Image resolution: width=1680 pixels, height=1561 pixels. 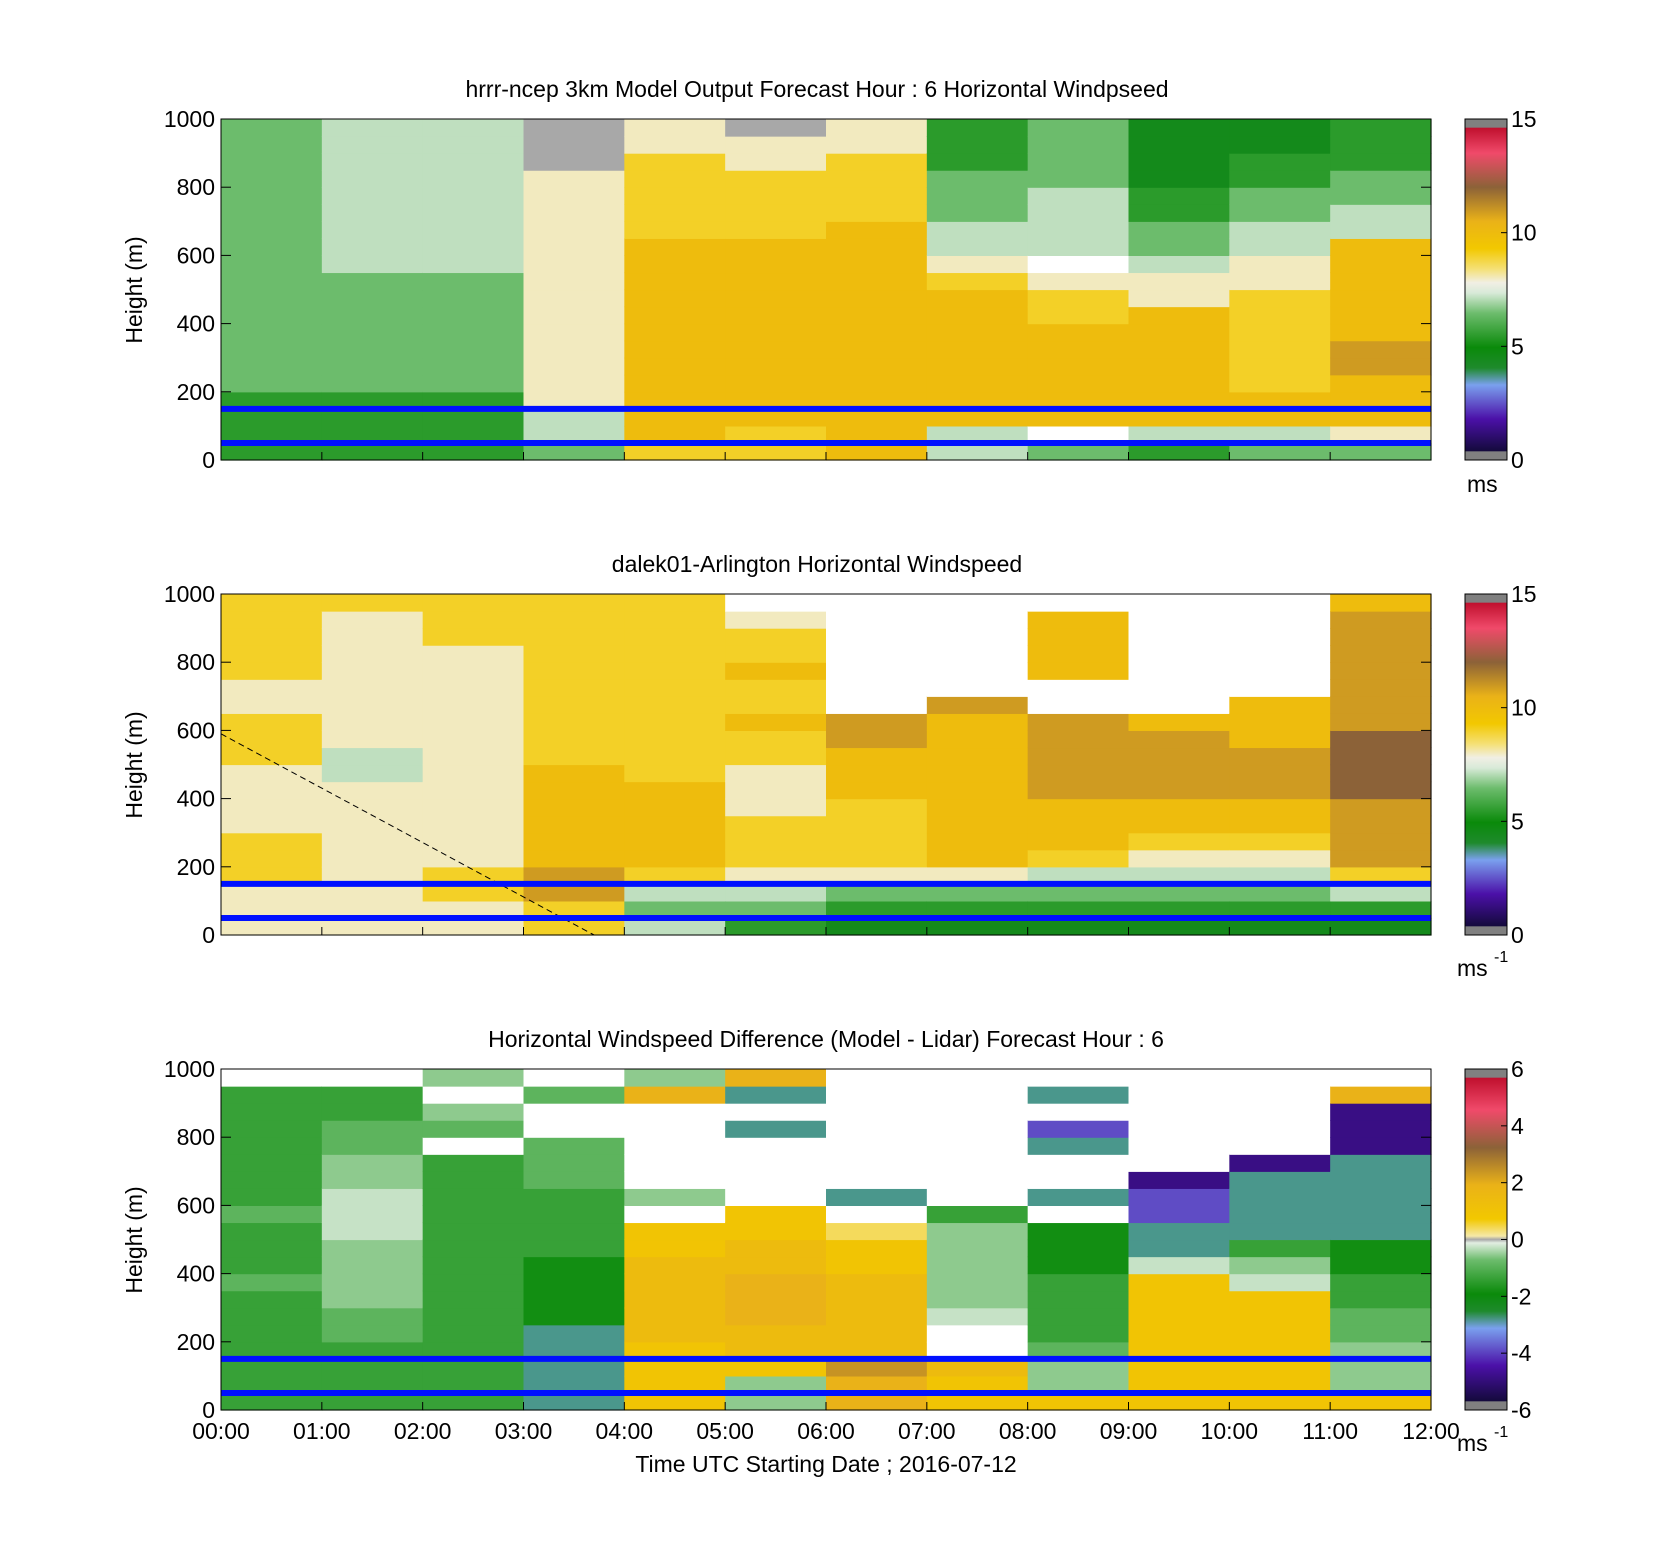 What do you see at coordinates (196, 255) in the screenshot?
I see `y-tick-label: 600` at bounding box center [196, 255].